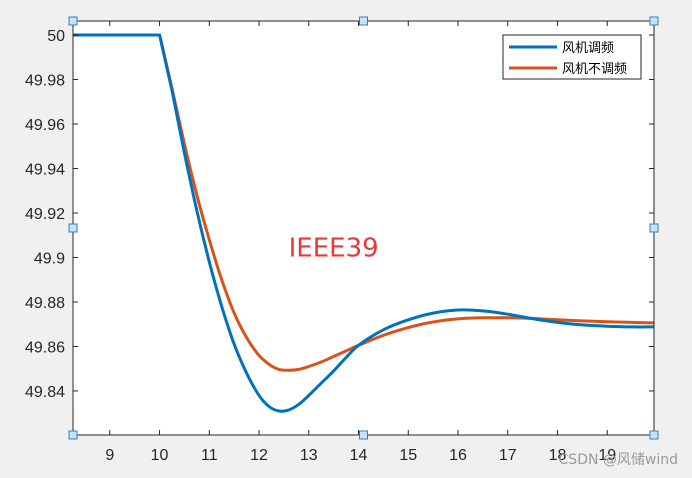 The height and width of the screenshot is (478, 692). I want to click on y-tick-label: 49.9, so click(49, 258).